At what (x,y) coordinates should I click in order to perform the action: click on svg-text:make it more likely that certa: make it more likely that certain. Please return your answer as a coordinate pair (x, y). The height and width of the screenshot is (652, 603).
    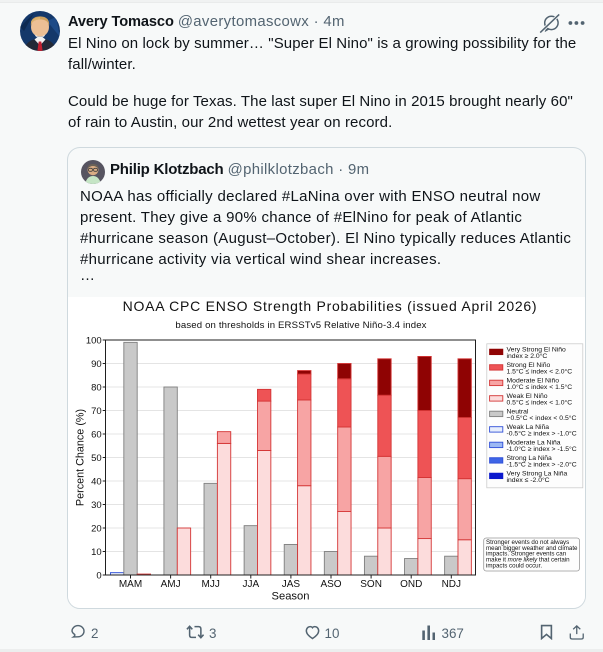
    Looking at the image, I should click on (528, 560).